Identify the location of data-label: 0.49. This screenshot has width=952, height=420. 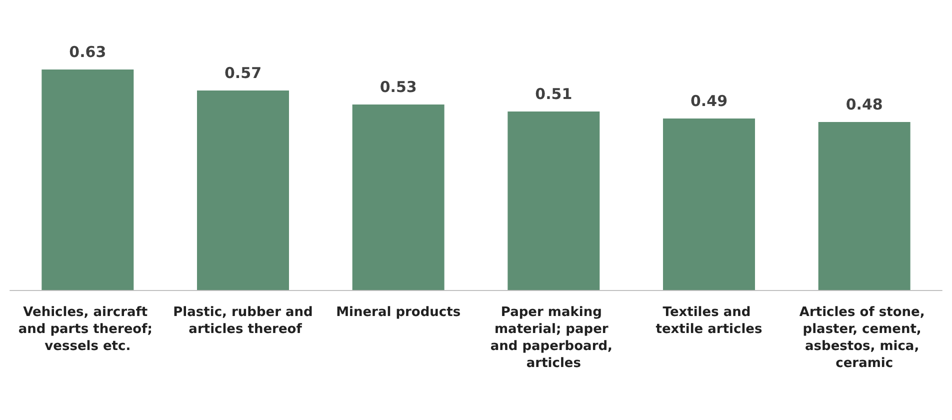
(709, 101).